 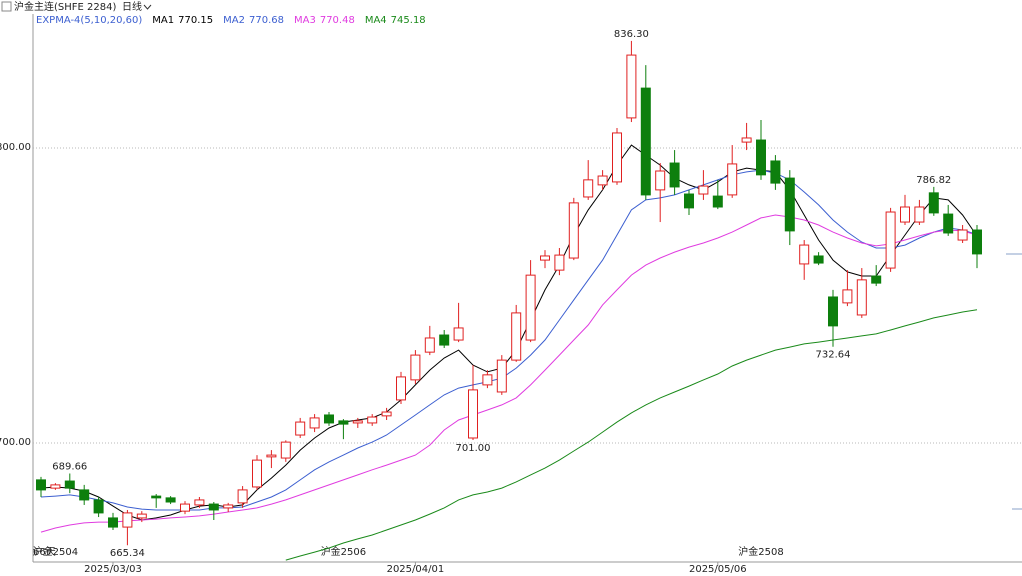 What do you see at coordinates (15, 442) in the screenshot?
I see `y-tick-label: 700.00` at bounding box center [15, 442].